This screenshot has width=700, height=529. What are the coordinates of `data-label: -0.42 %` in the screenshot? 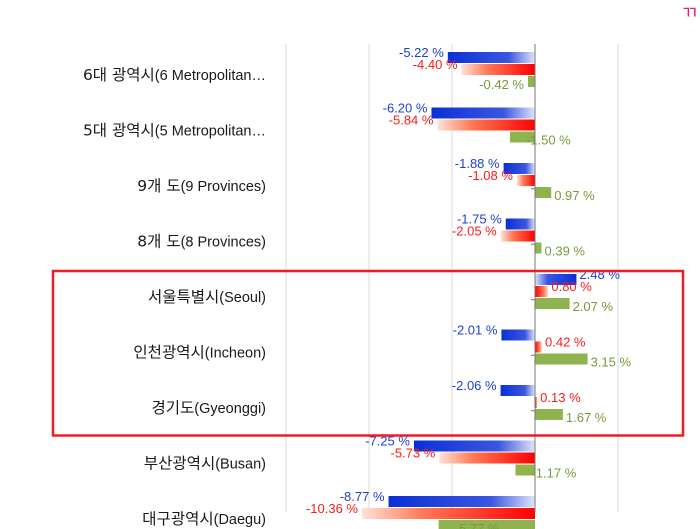 It's located at (501, 84).